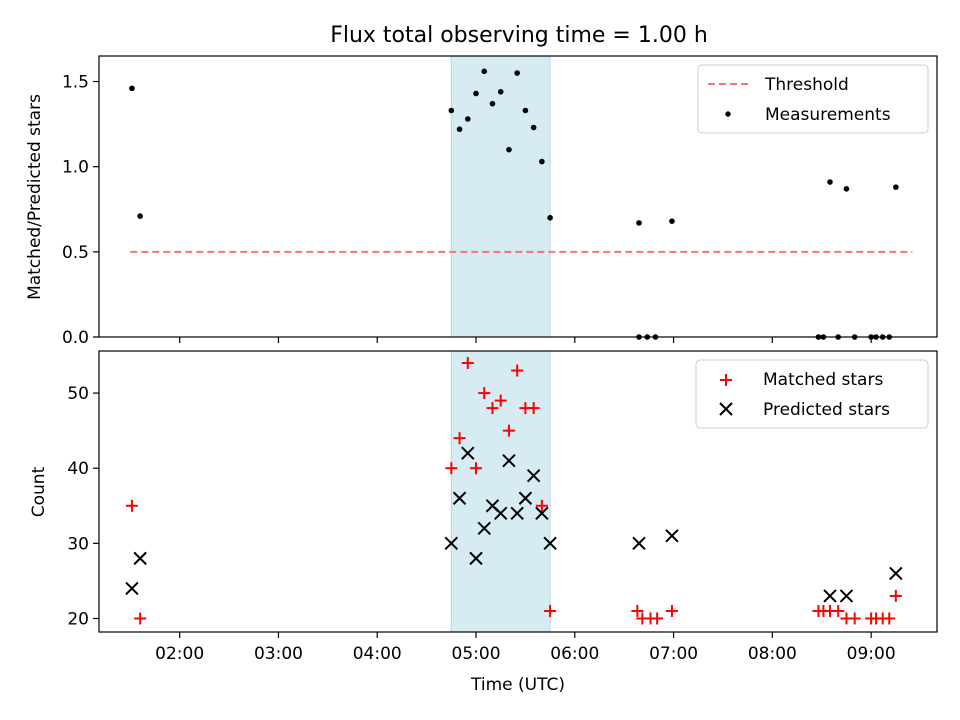  Describe the element at coordinates (377, 654) in the screenshot. I see `x-tick-label: 04:00` at that location.